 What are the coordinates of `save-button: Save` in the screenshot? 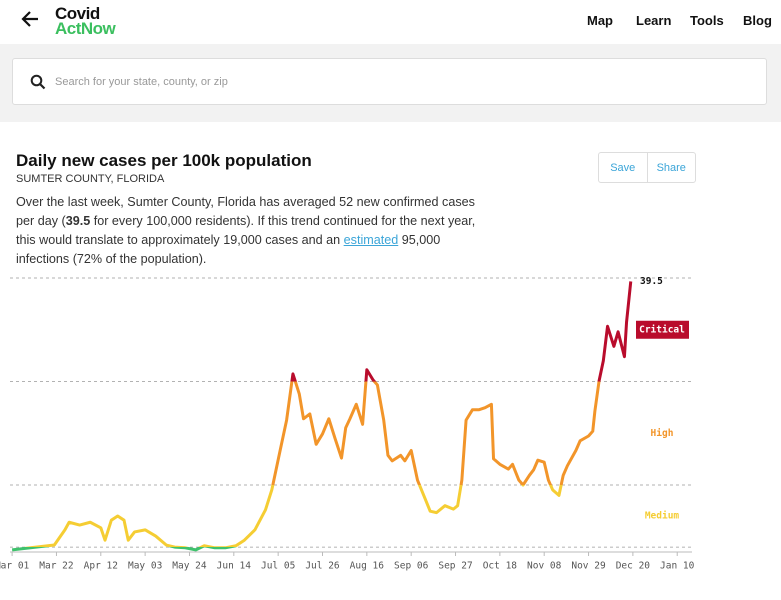 It's located at (623, 167).